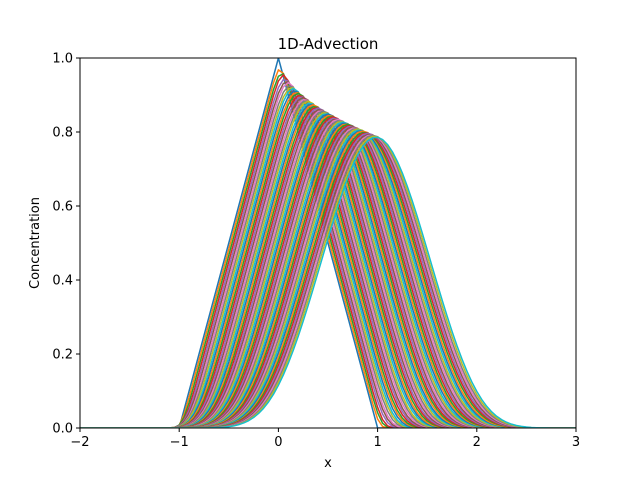 This screenshot has width=640, height=480. What do you see at coordinates (79, 442) in the screenshot?
I see `x-tick-label: −2` at bounding box center [79, 442].